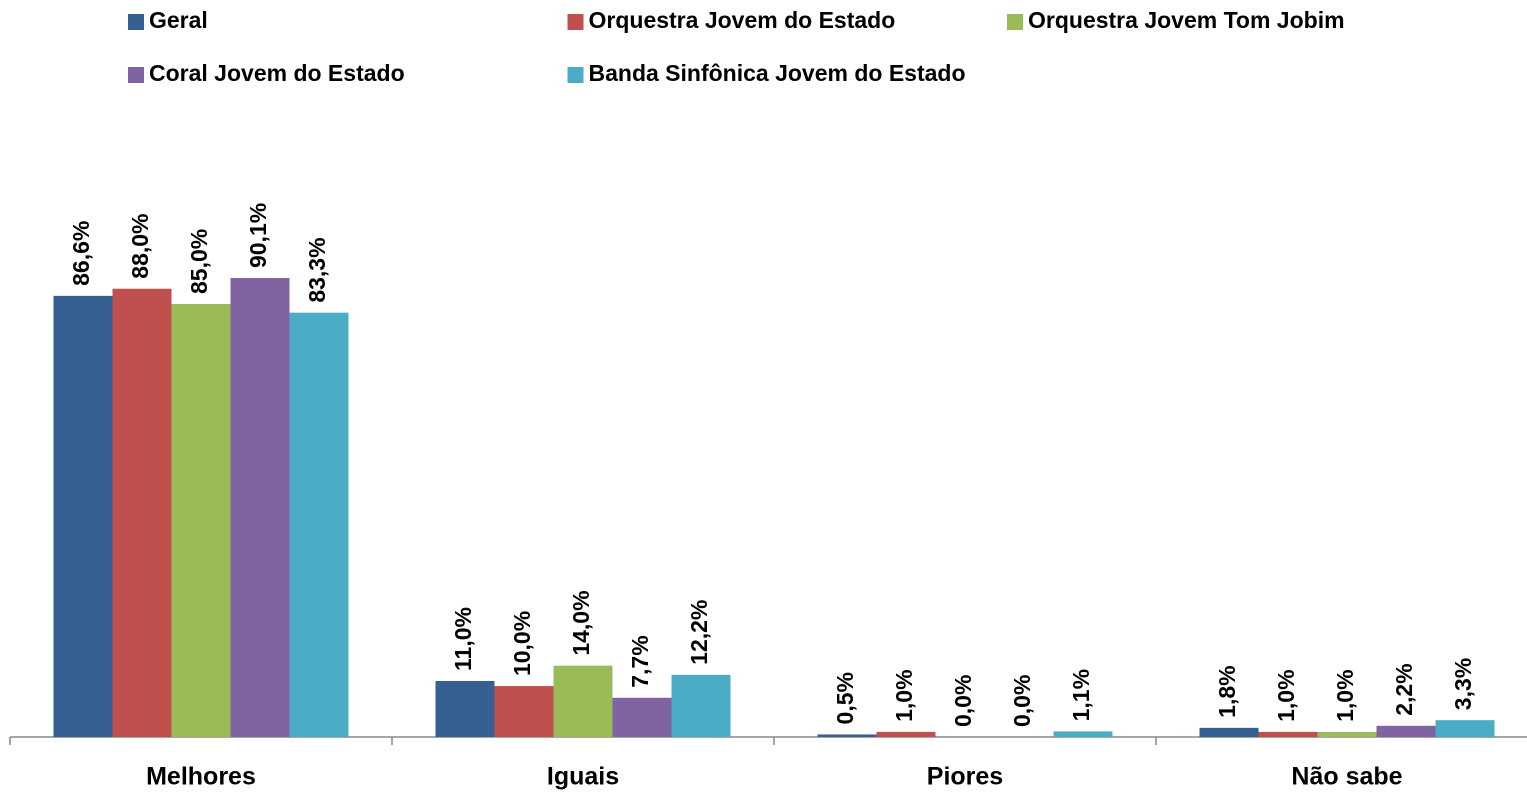 This screenshot has height=792, width=1527. I want to click on legend-label: Orquestra Jovem do Estado, so click(742, 20).